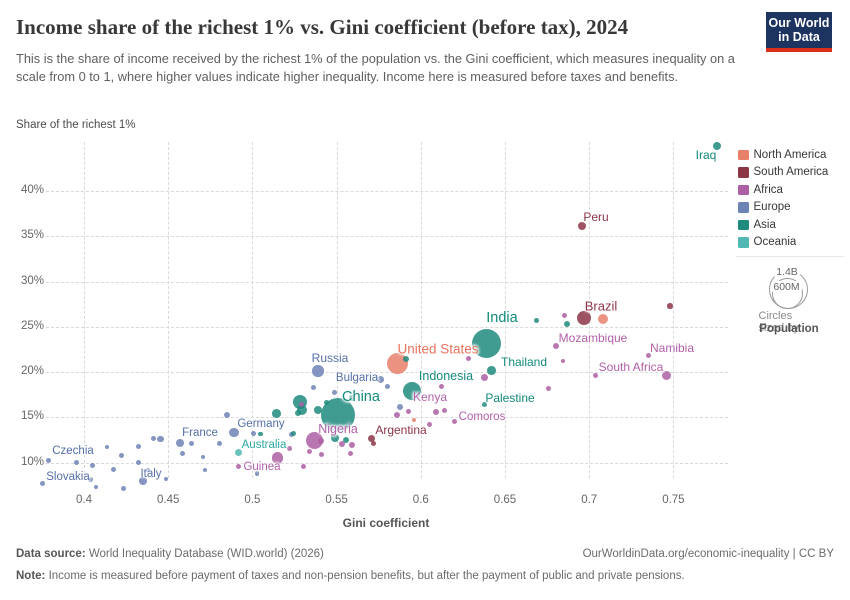  Describe the element at coordinates (239, 466) in the screenshot. I see `data-point-guinea` at that location.